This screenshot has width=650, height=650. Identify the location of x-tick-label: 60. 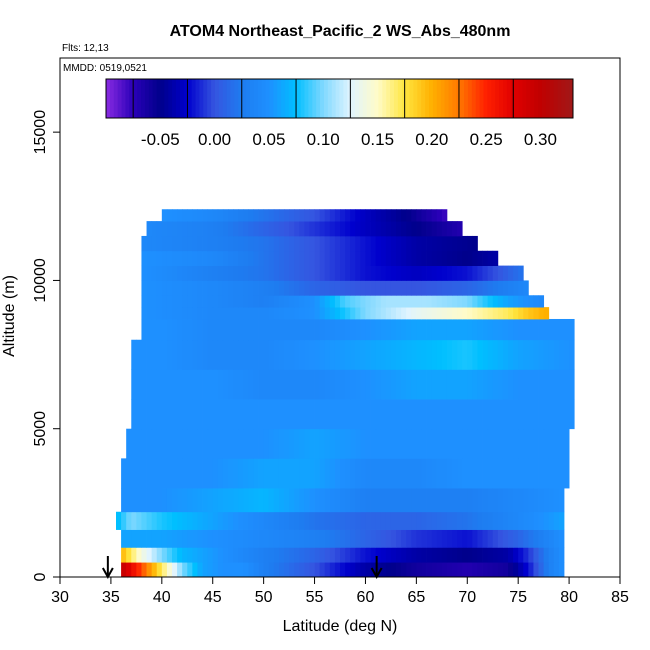
(366, 597).